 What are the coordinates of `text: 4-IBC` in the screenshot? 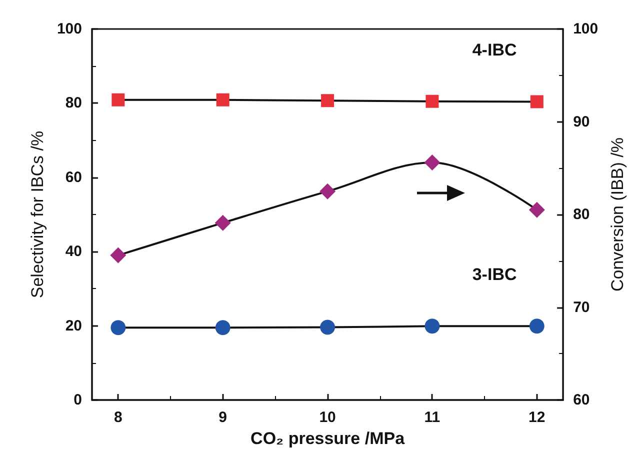 It's located at (494, 50).